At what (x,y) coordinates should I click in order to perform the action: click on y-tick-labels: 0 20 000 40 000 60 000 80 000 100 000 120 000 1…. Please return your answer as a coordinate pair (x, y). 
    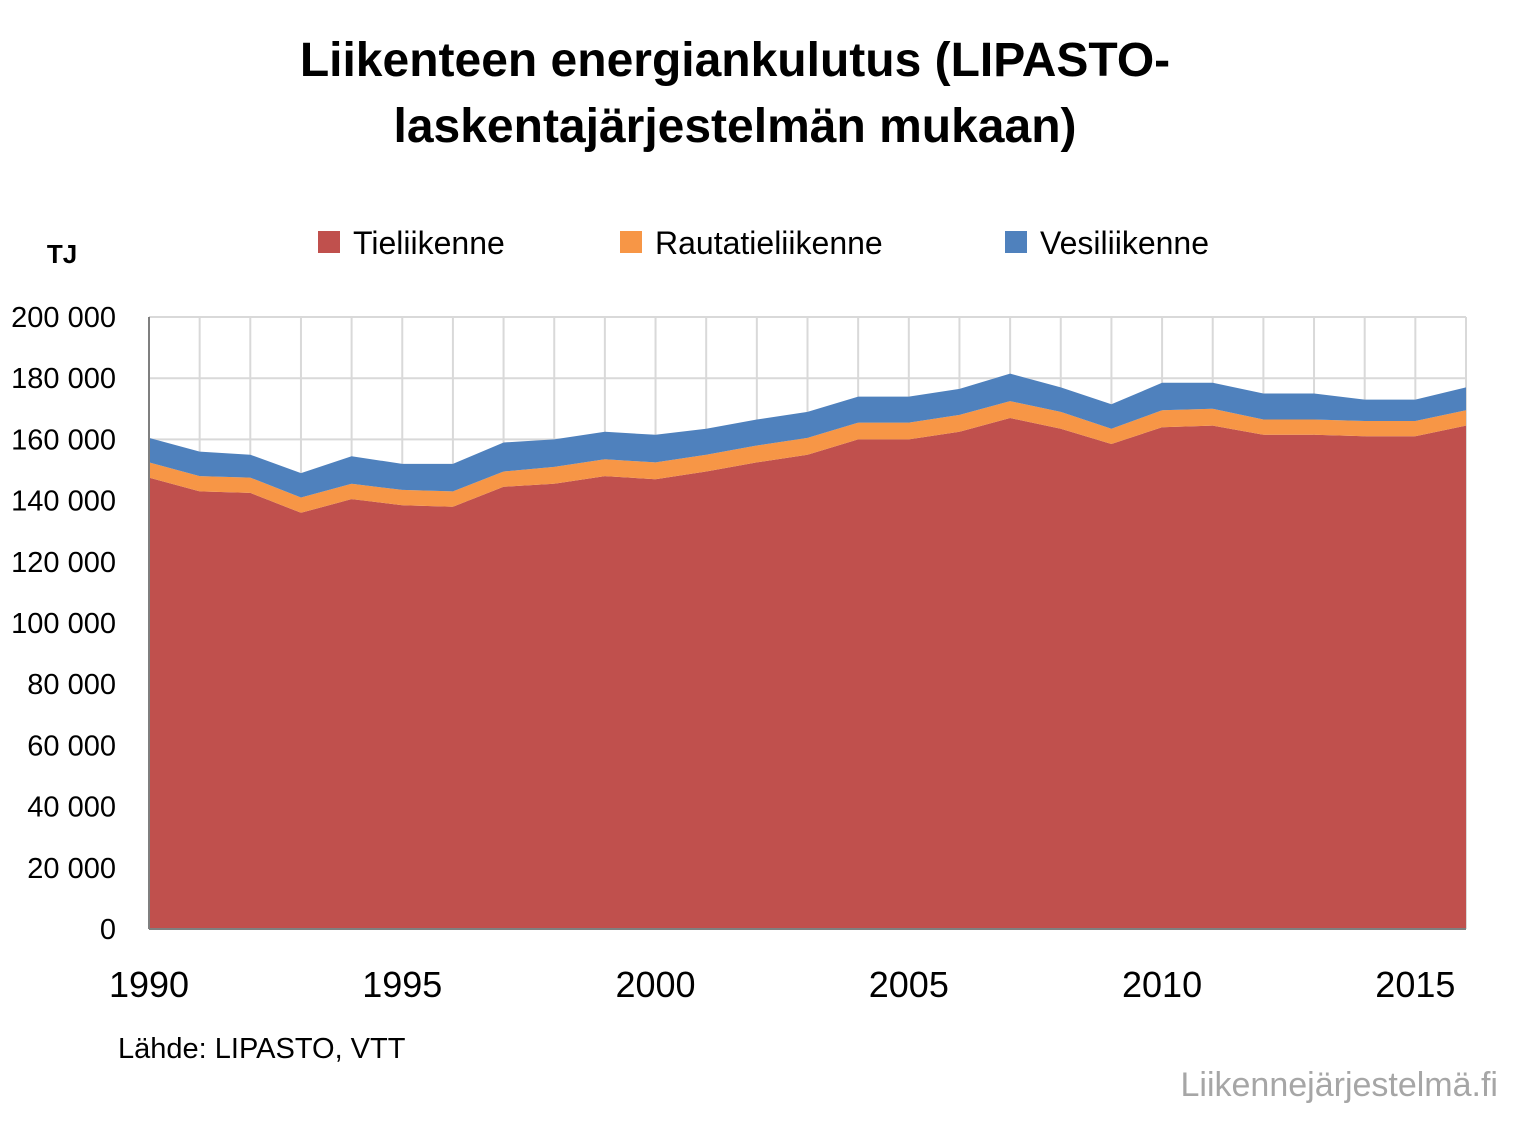
    Looking at the image, I should click on (63, 624).